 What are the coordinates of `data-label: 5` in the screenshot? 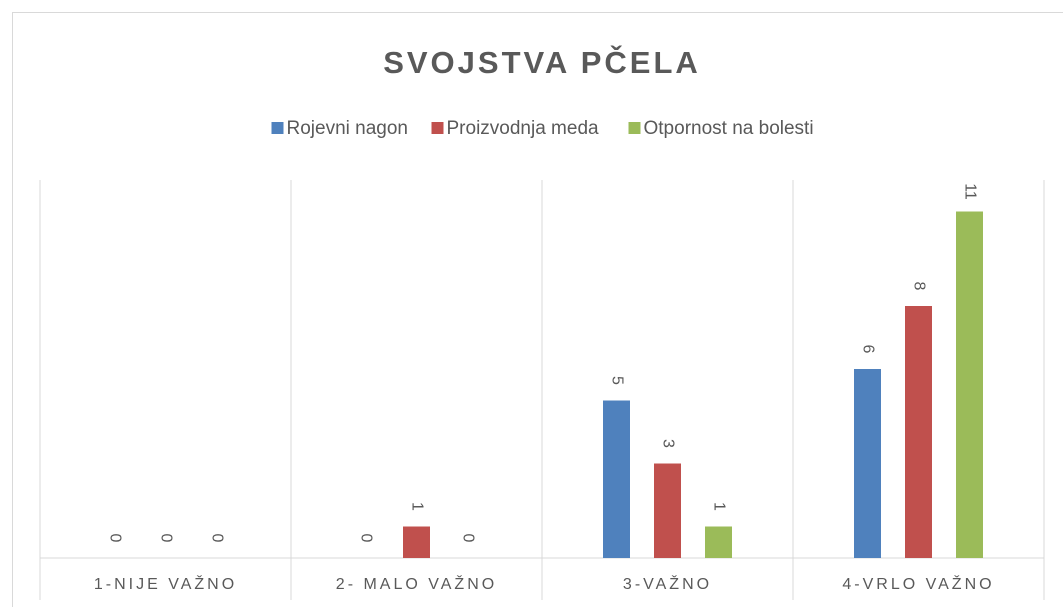 It's located at (616, 380).